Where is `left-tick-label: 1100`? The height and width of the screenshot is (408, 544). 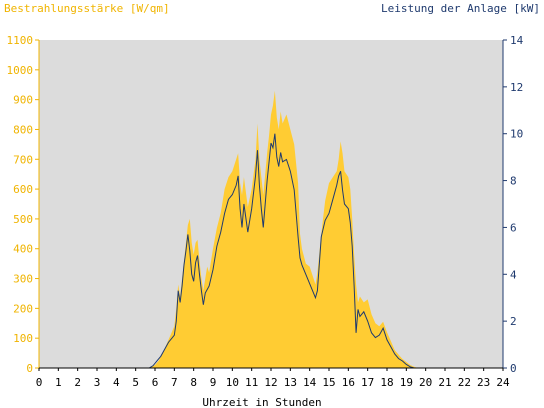 left-tick-label: 1100 is located at coordinates (20, 40).